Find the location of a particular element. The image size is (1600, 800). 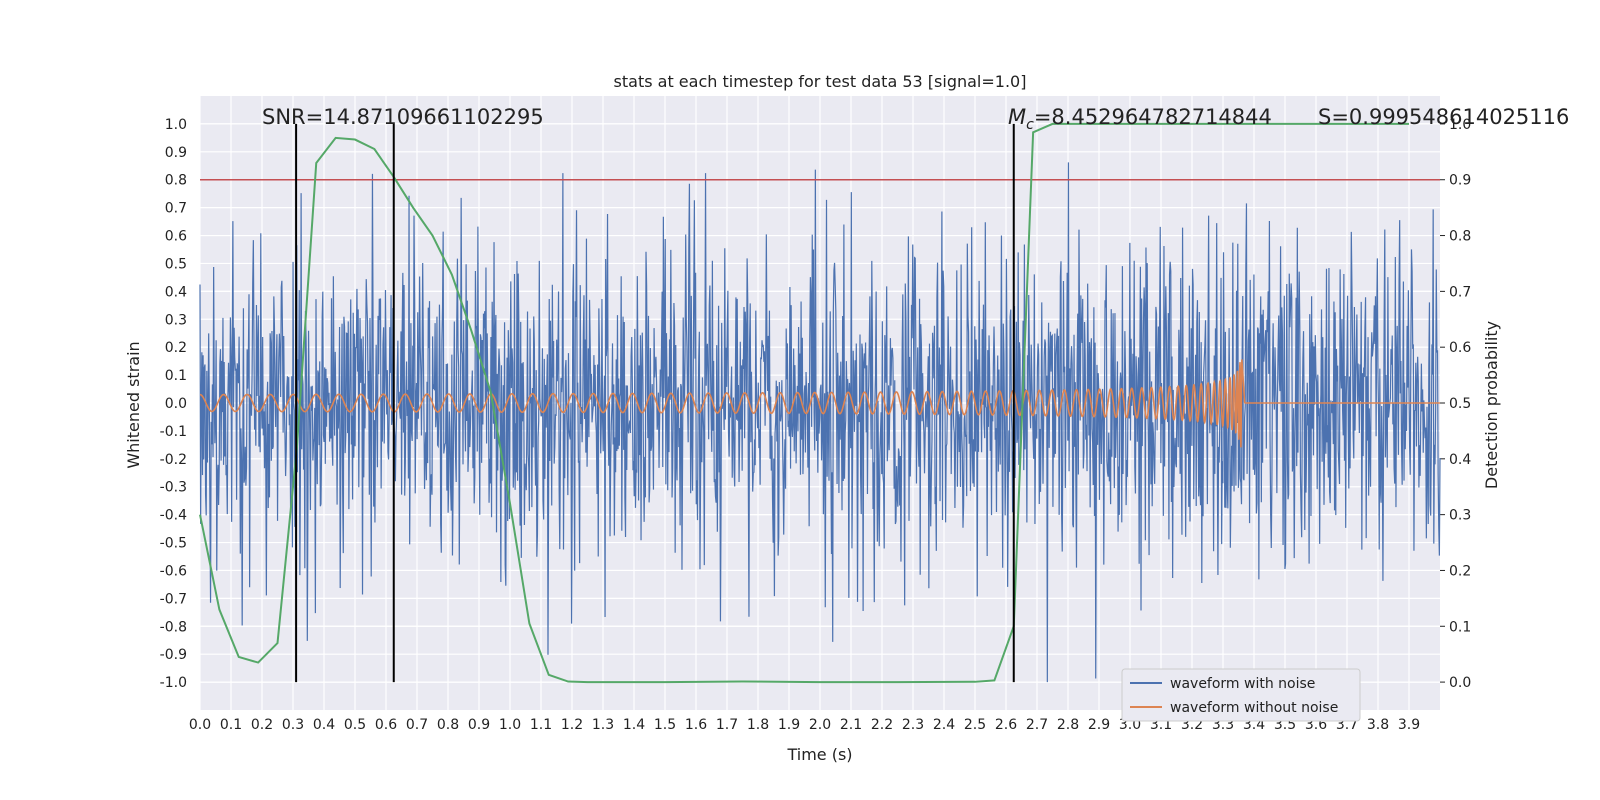

x-tick-label: 1.7 is located at coordinates (727, 725).